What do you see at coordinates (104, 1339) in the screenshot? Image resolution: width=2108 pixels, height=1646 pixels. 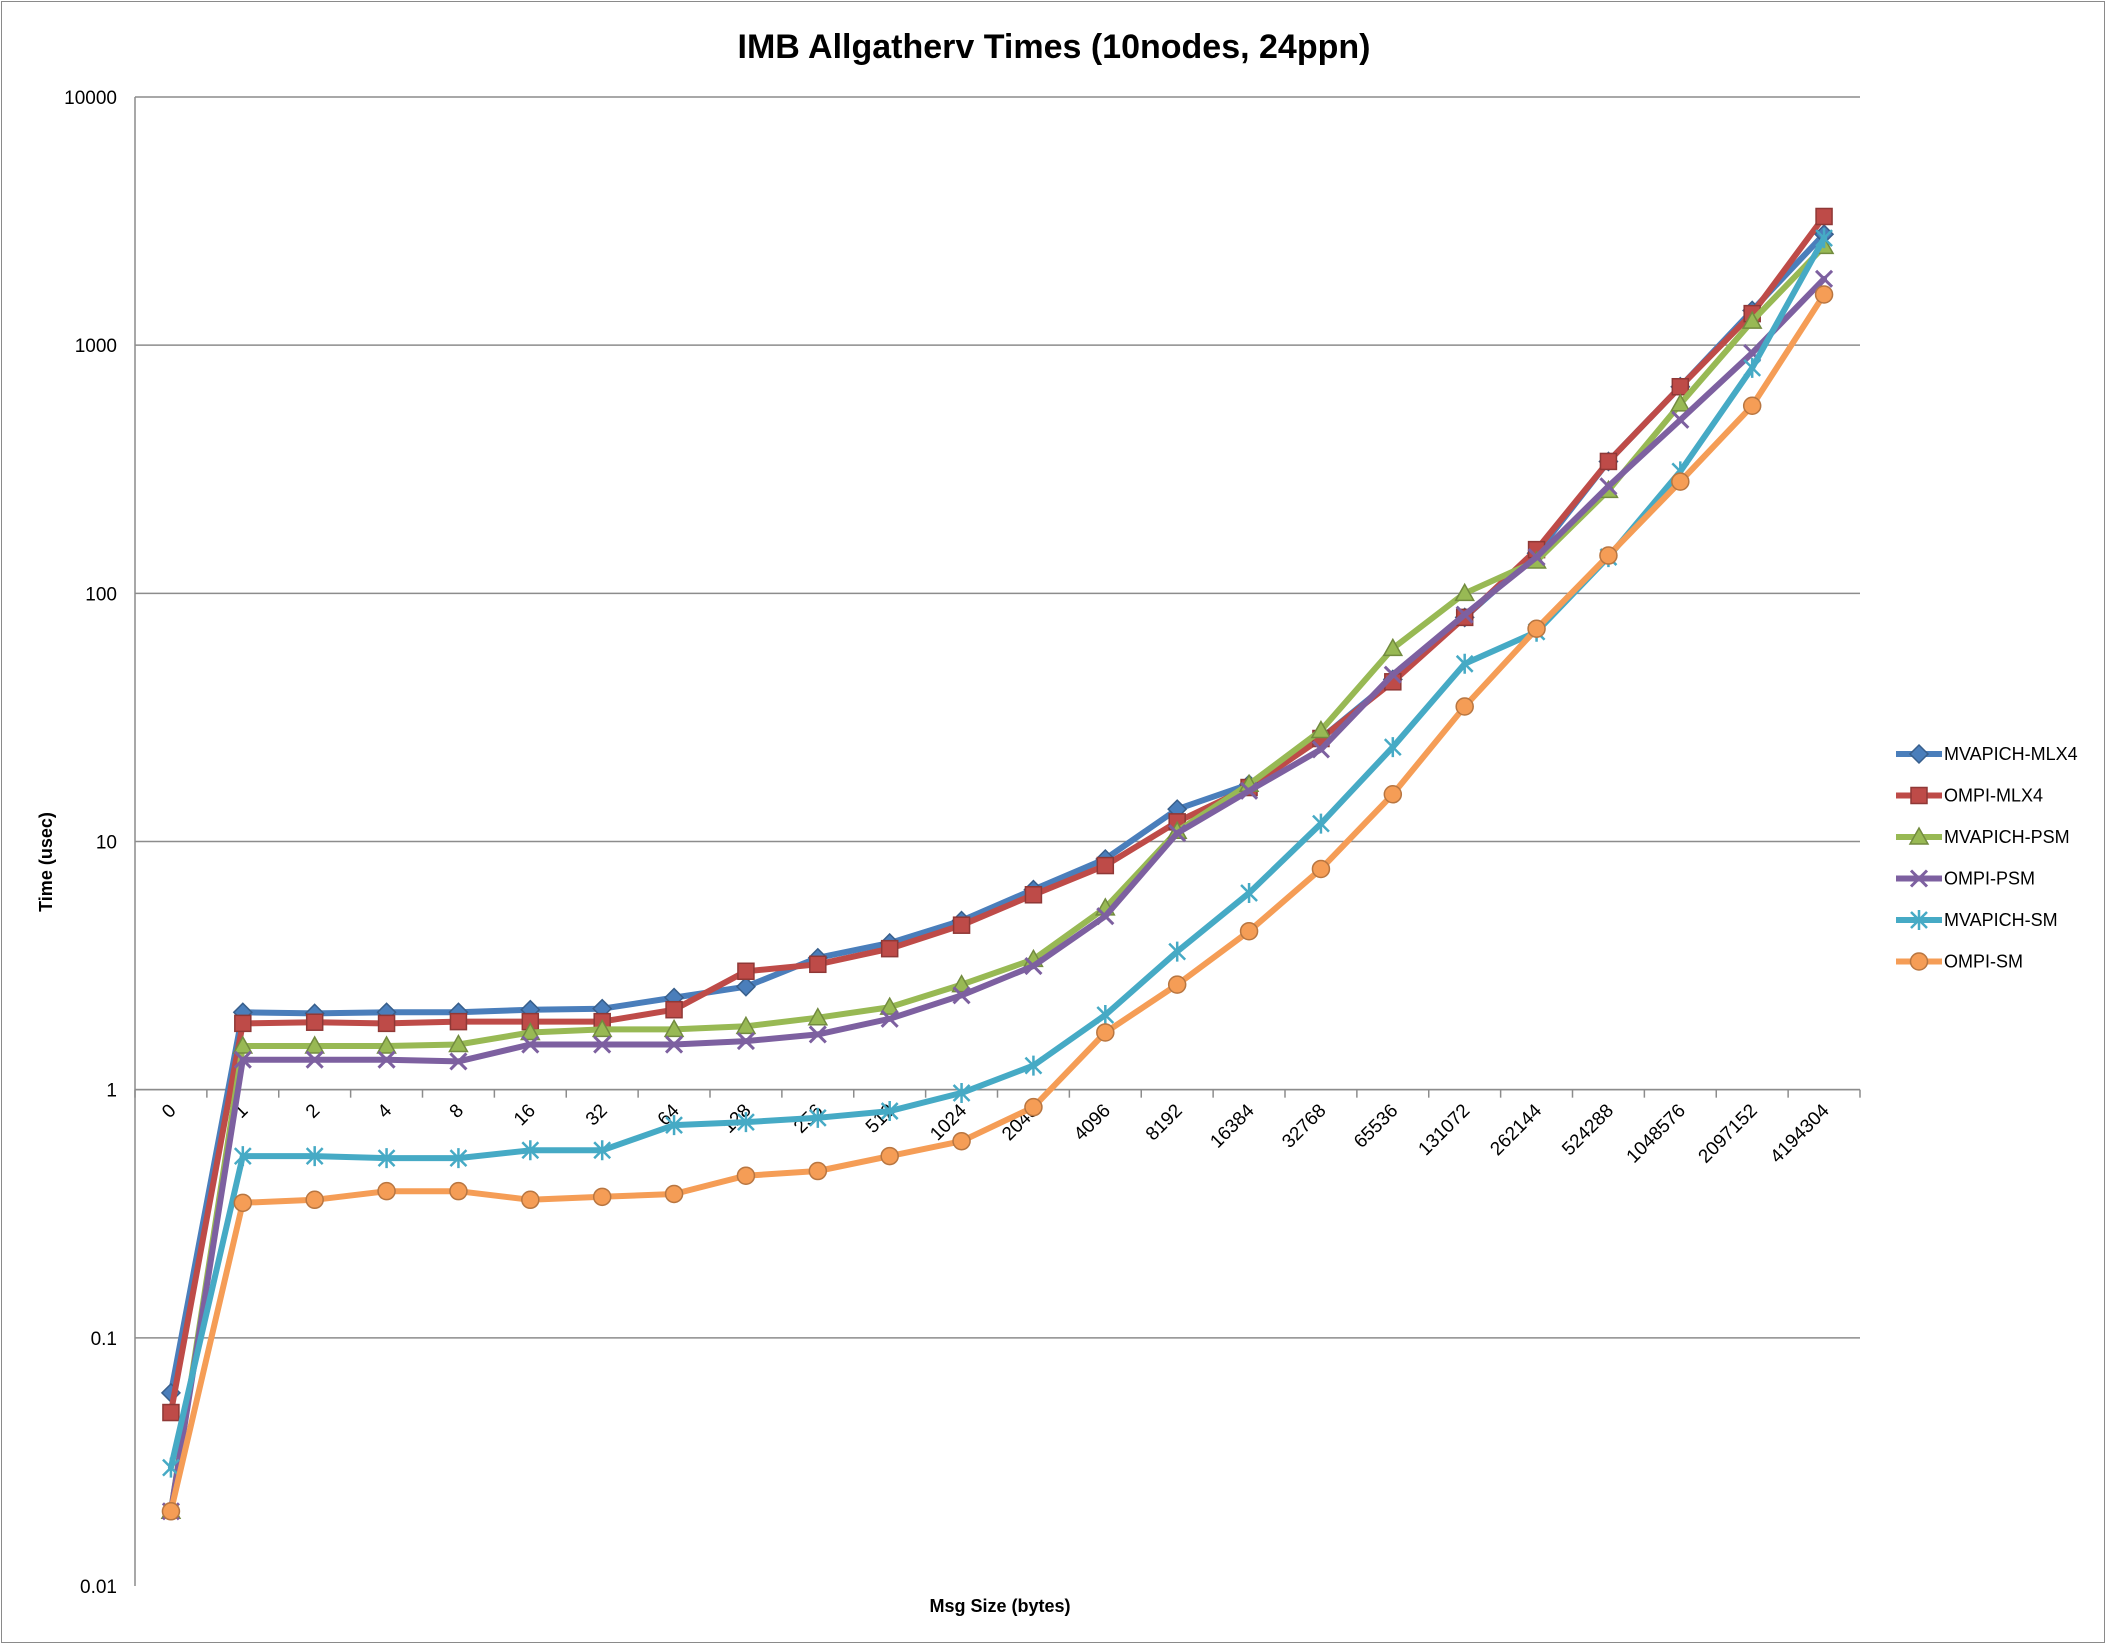 I see `y-tick-label: 0.1` at bounding box center [104, 1339].